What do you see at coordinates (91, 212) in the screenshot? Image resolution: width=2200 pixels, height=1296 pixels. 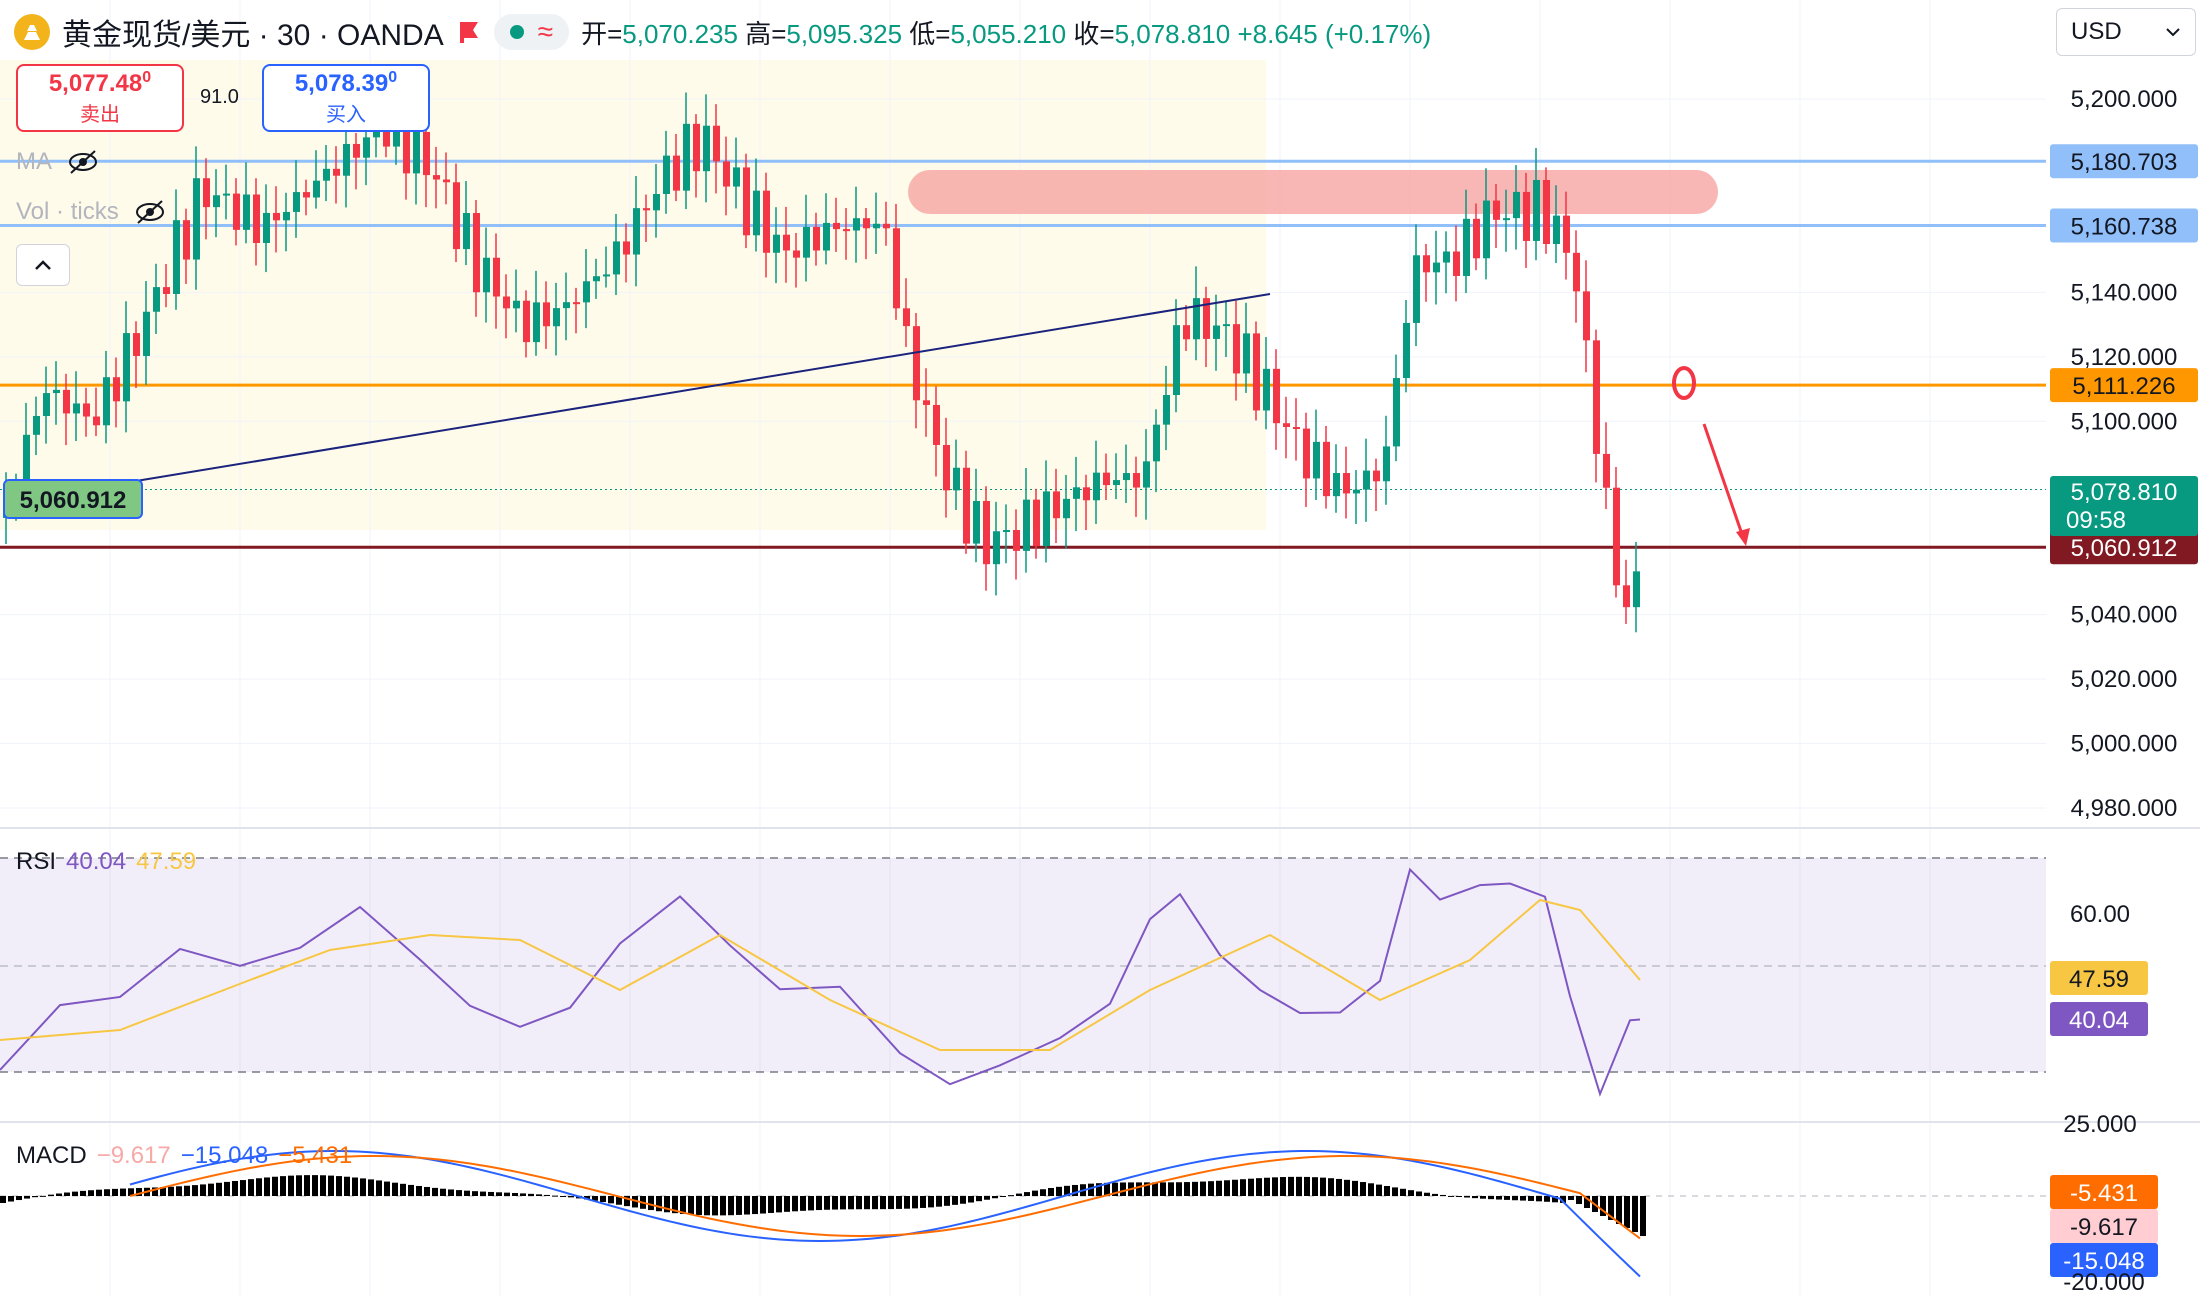 I see `volume-indicator: Vol · ticks` at bounding box center [91, 212].